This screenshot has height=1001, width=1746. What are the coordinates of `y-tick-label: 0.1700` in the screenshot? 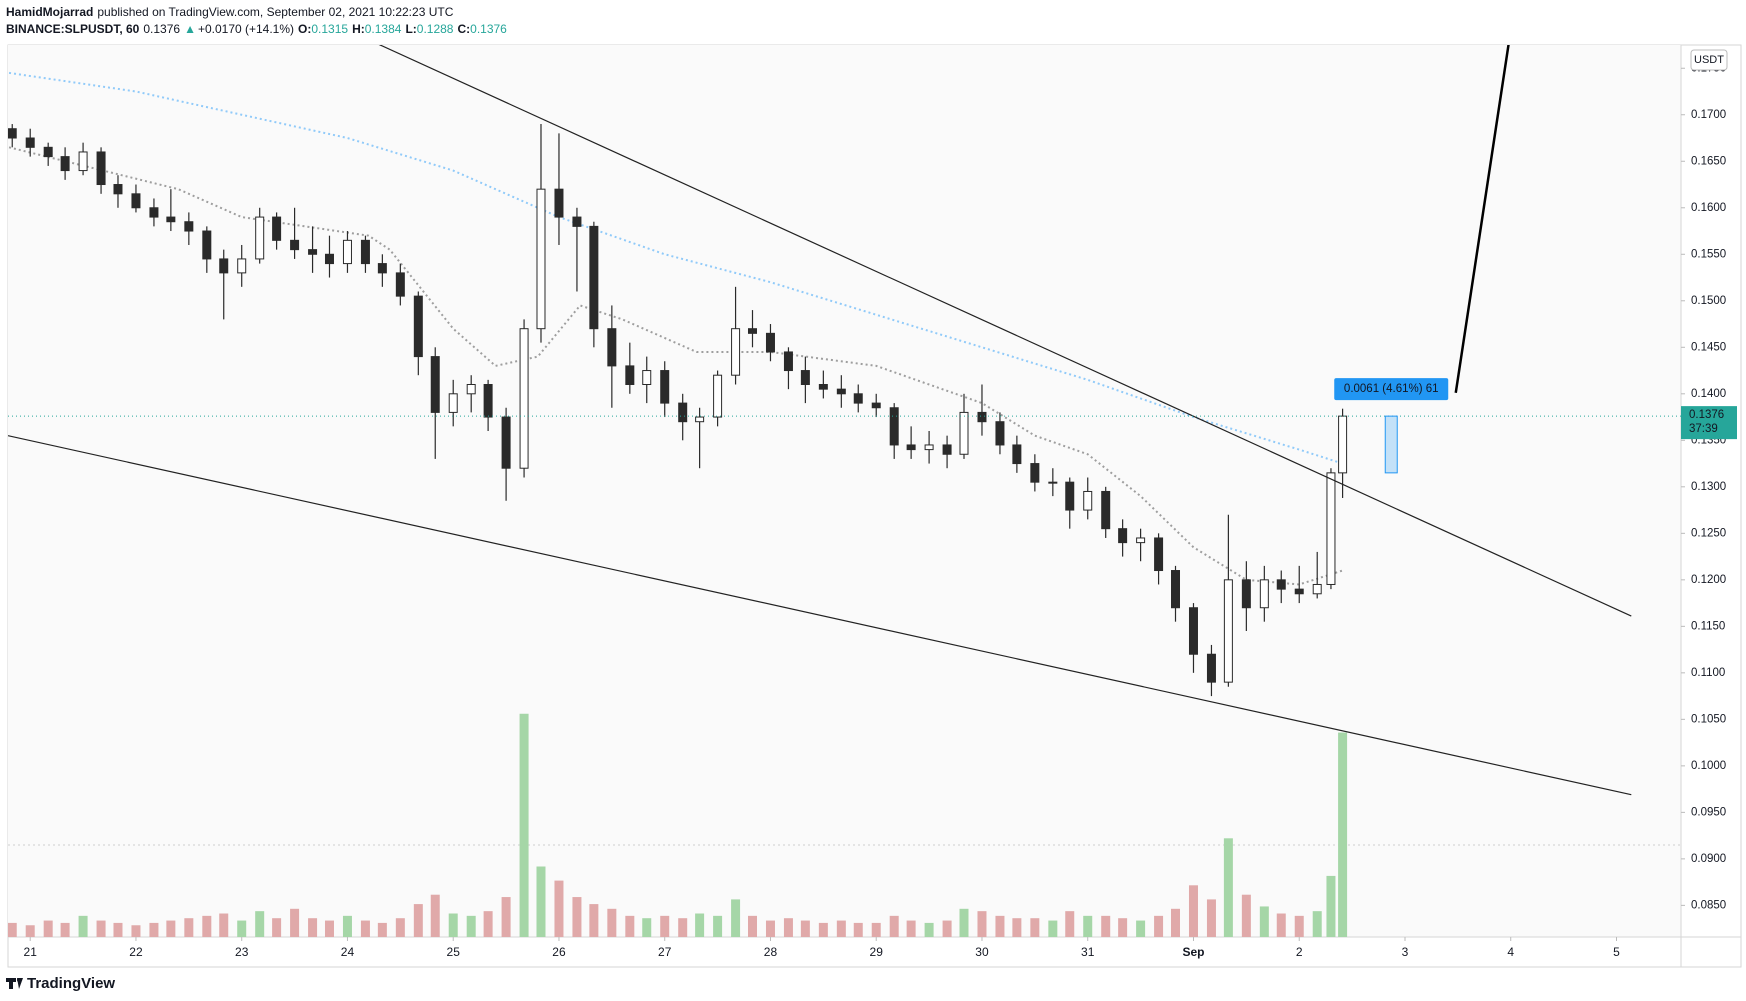 It's located at (1708, 115).